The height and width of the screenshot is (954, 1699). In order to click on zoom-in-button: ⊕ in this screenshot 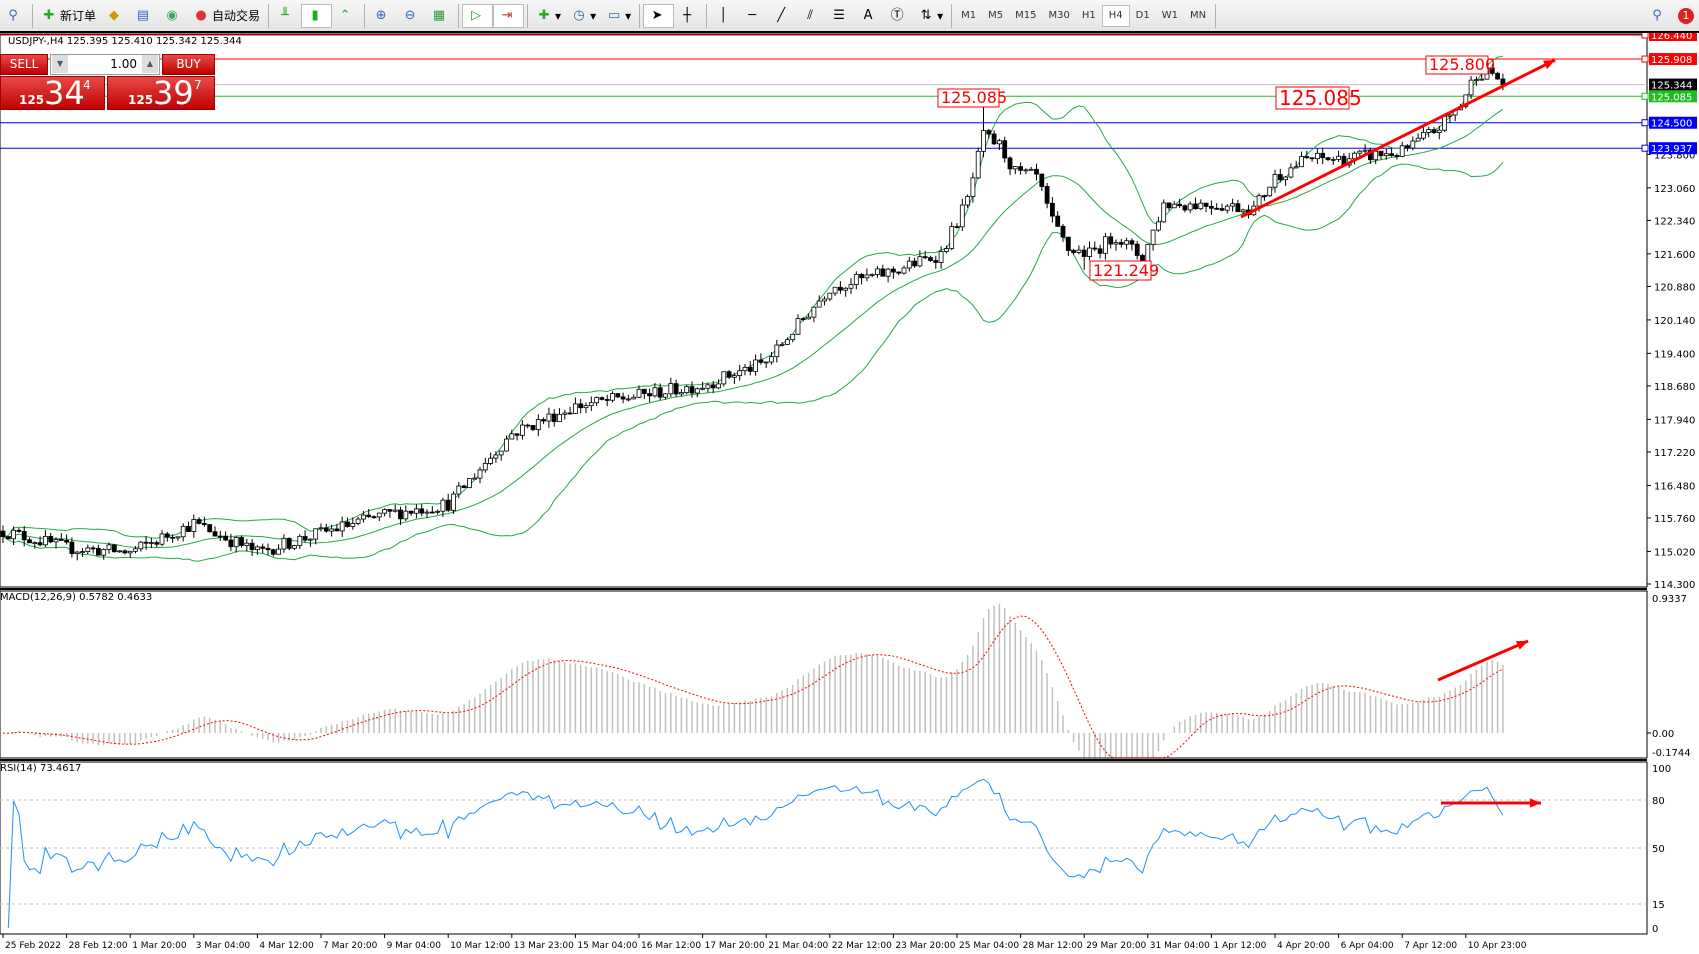, I will do `click(382, 16)`.